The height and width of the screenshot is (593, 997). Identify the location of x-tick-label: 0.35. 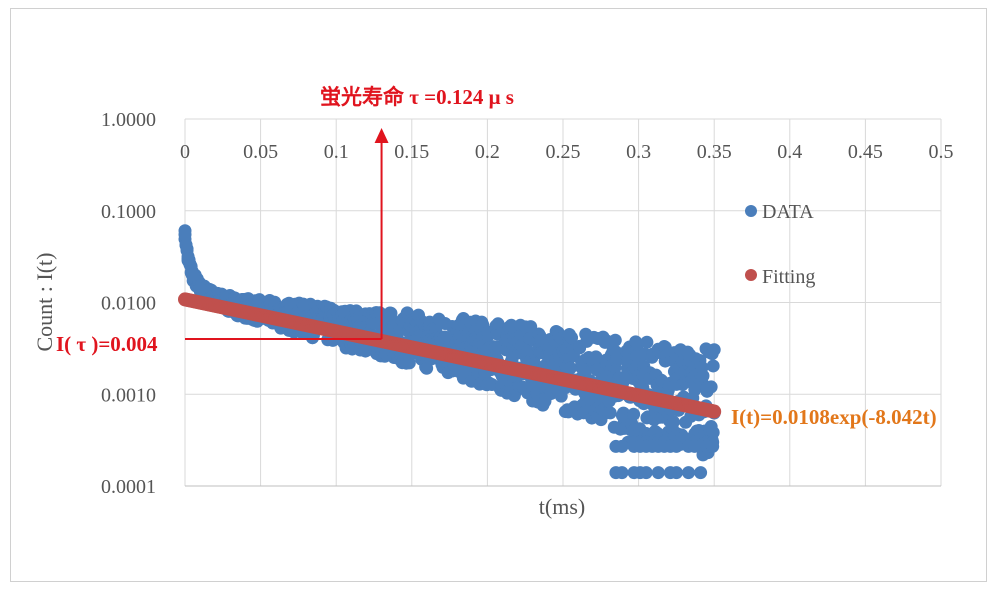
(714, 152).